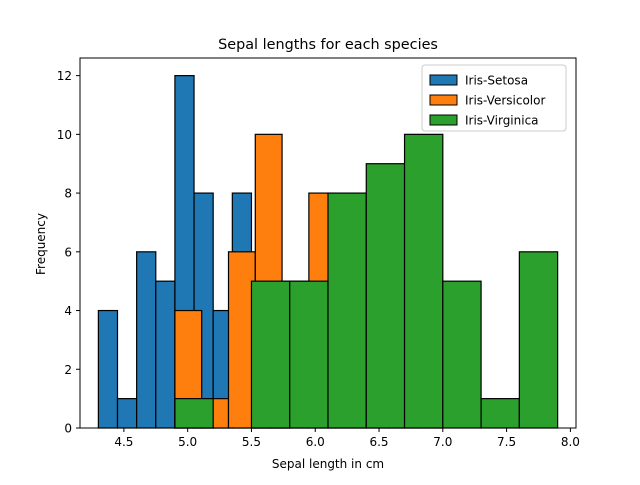 The width and height of the screenshot is (640, 485). Describe the element at coordinates (506, 442) in the screenshot. I see `x-tick-label: 7.5` at that location.